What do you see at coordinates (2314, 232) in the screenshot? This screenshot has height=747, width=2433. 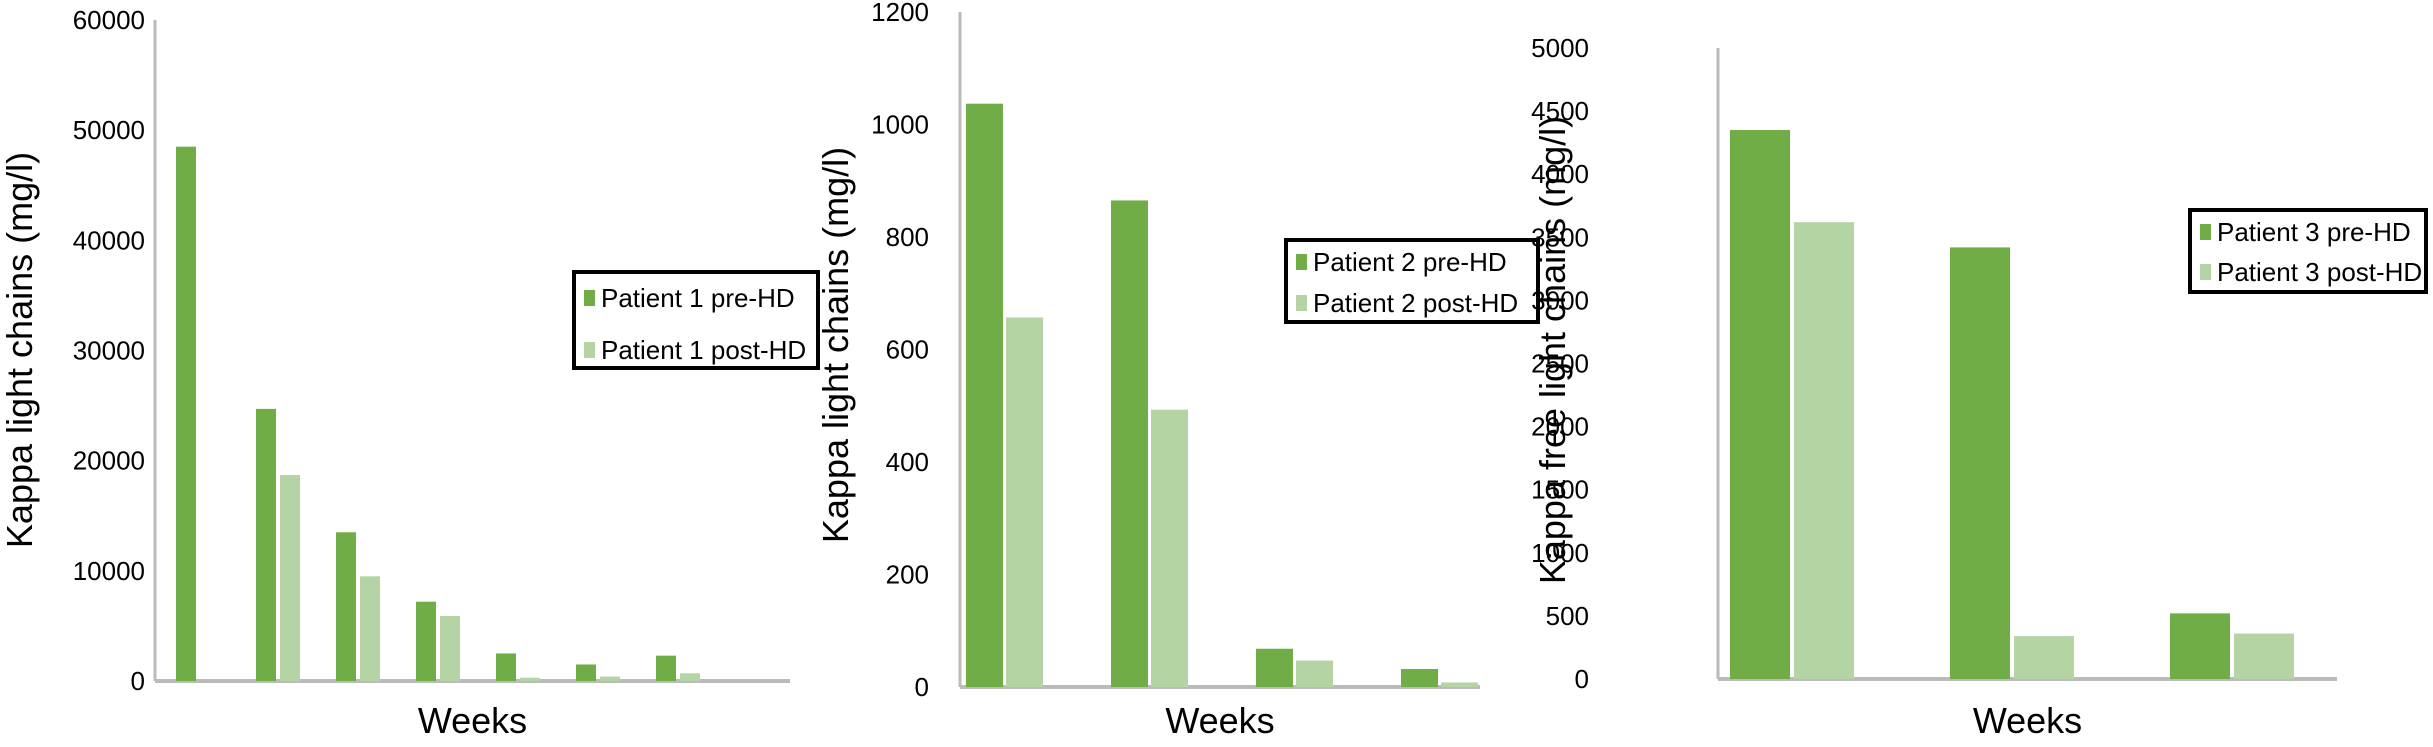 I see `legend-label: Patient 3 pre-HD` at bounding box center [2314, 232].